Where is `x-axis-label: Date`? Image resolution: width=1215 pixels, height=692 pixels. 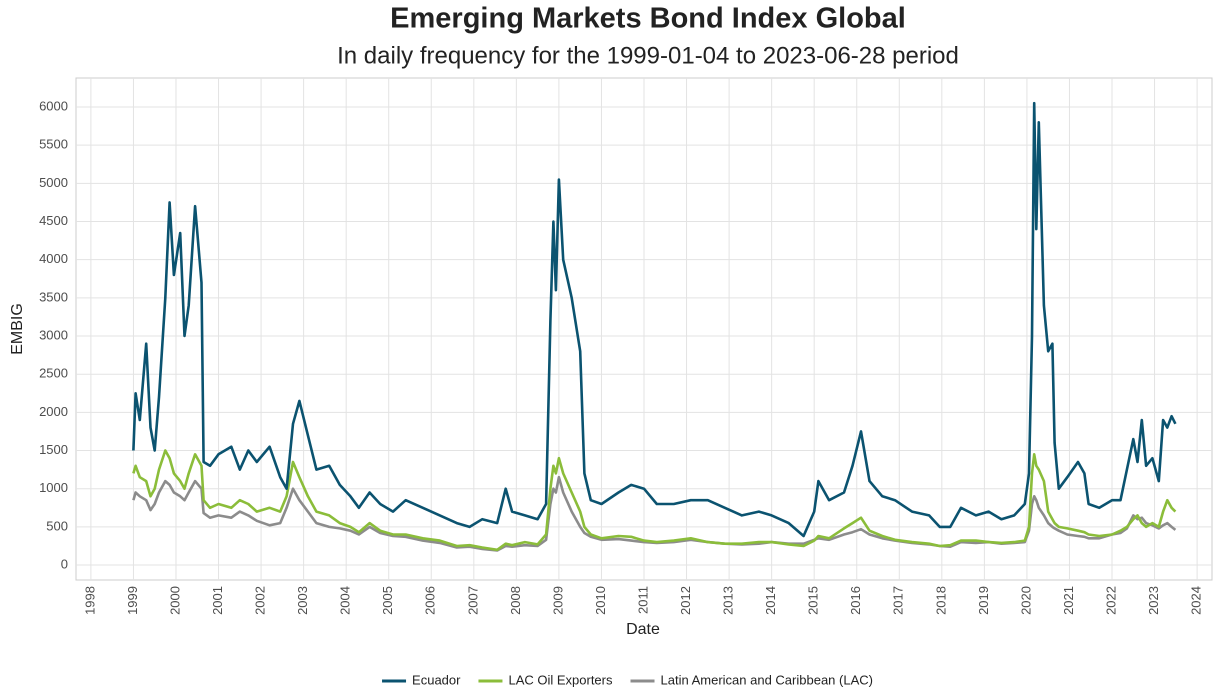 x-axis-label: Date is located at coordinates (643, 629).